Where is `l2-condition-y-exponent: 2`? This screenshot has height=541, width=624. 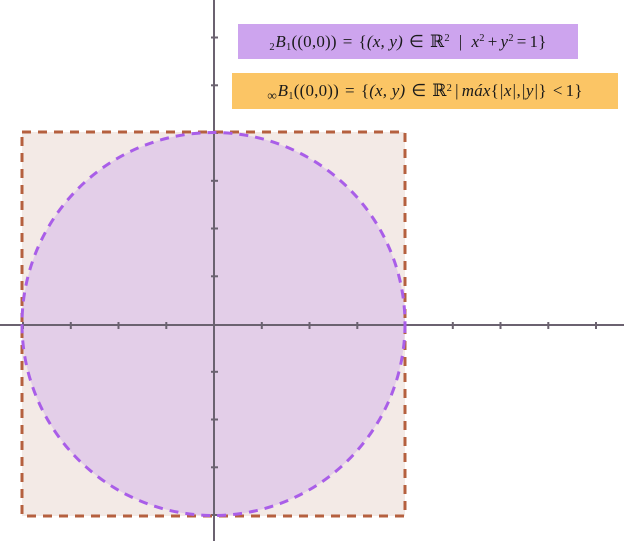 l2-condition-y-exponent: 2 is located at coordinates (511, 39).